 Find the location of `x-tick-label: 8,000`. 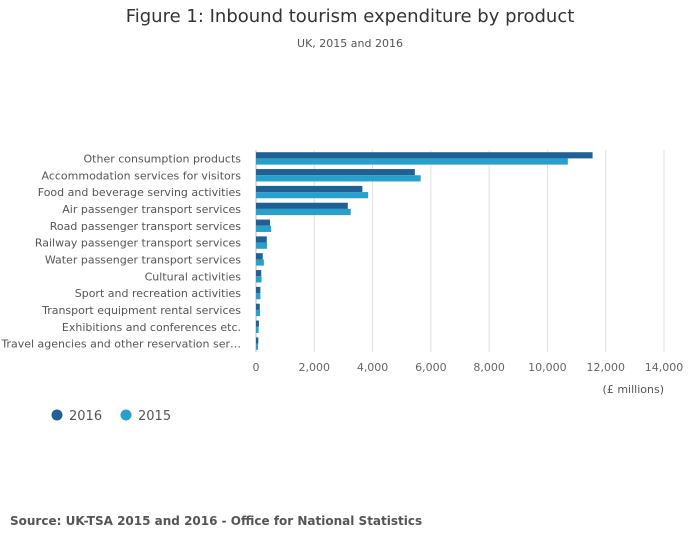

x-tick-label: 8,000 is located at coordinates (489, 367).